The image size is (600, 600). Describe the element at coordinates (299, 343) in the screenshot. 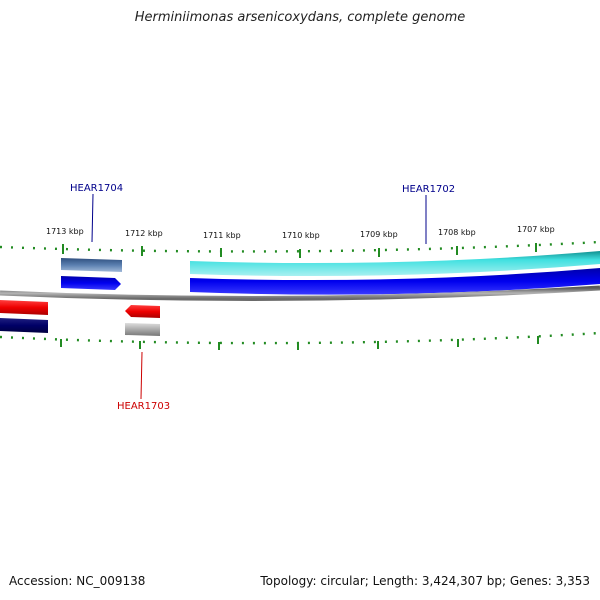

I see `inner-major-ticks` at that location.